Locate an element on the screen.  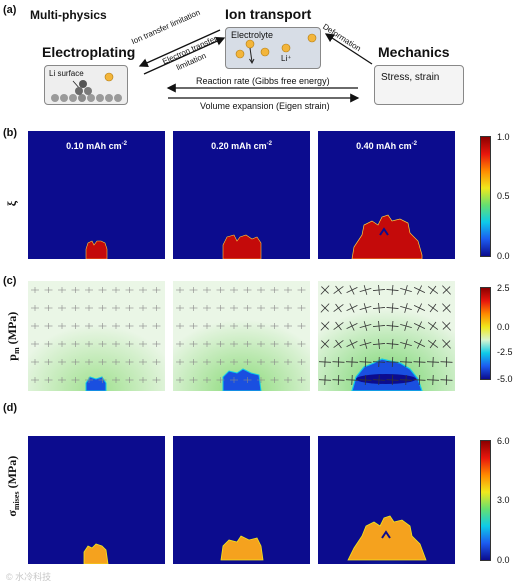
li-surface-box: Li surface is located at coordinates (86, 85).